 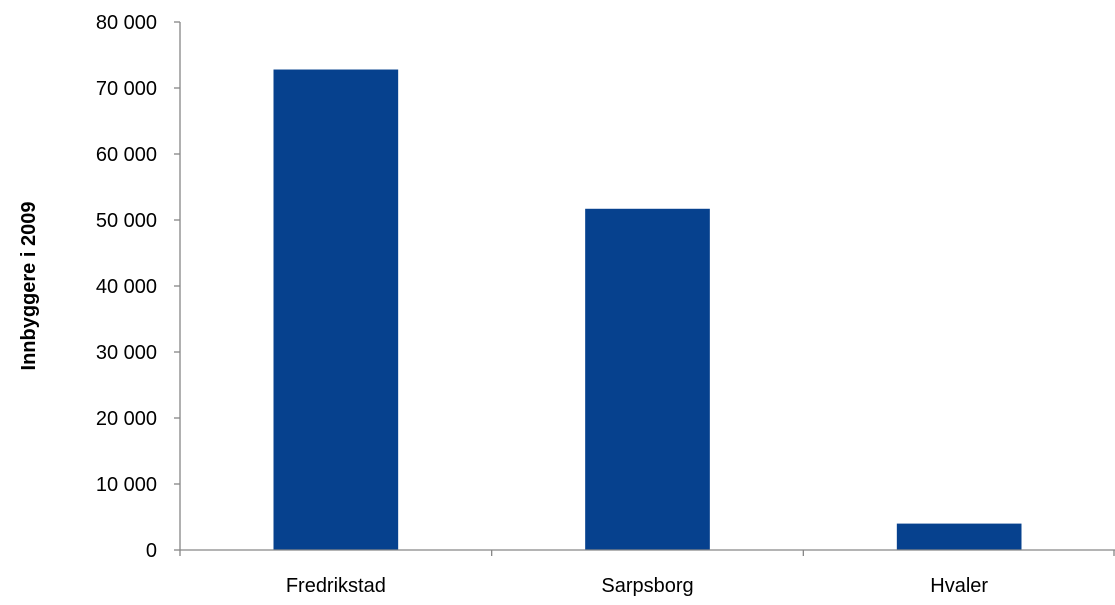 I want to click on x-tick-label-sarpsborg: Sarpsborg, so click(x=647, y=586).